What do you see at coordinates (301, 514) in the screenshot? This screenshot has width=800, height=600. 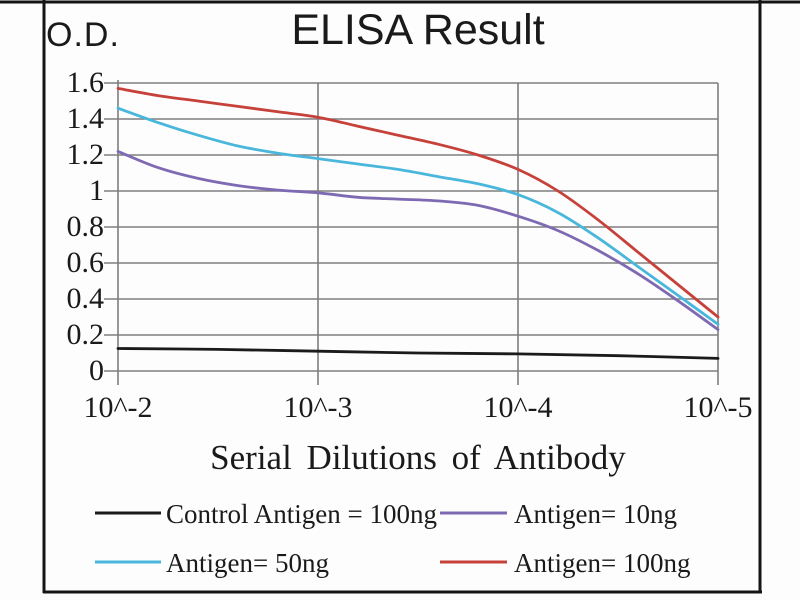 I see `legend-label-control-antigen-100ng: Control Antigen = 100ng` at bounding box center [301, 514].